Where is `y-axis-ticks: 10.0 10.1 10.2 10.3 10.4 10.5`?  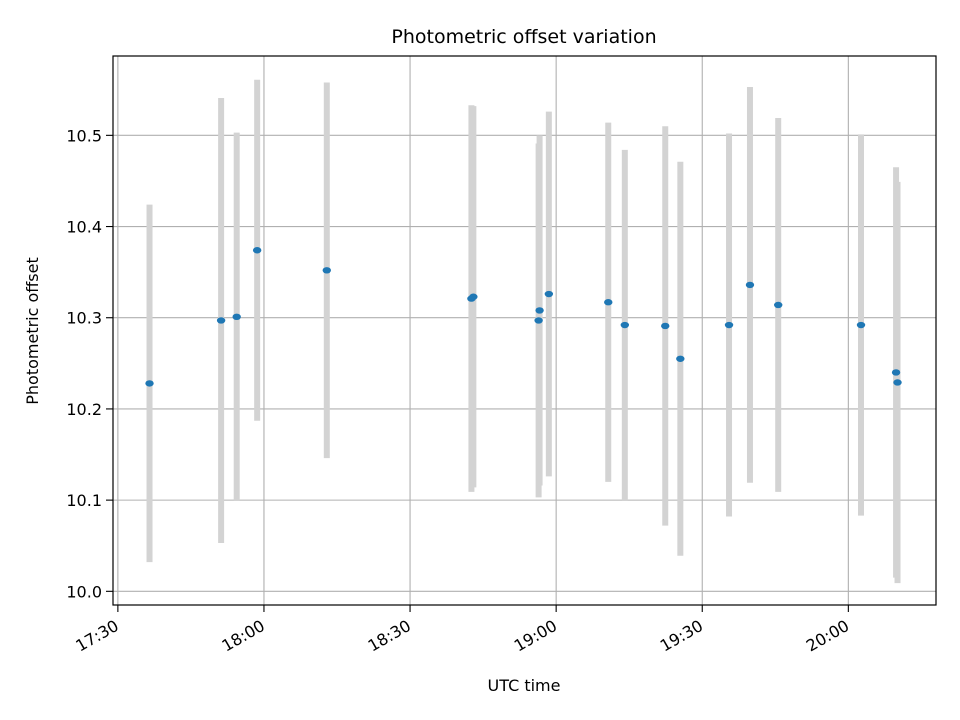
y-axis-ticks: 10.0 10.1 10.2 10.3 10.4 10.5 is located at coordinates (89, 363).